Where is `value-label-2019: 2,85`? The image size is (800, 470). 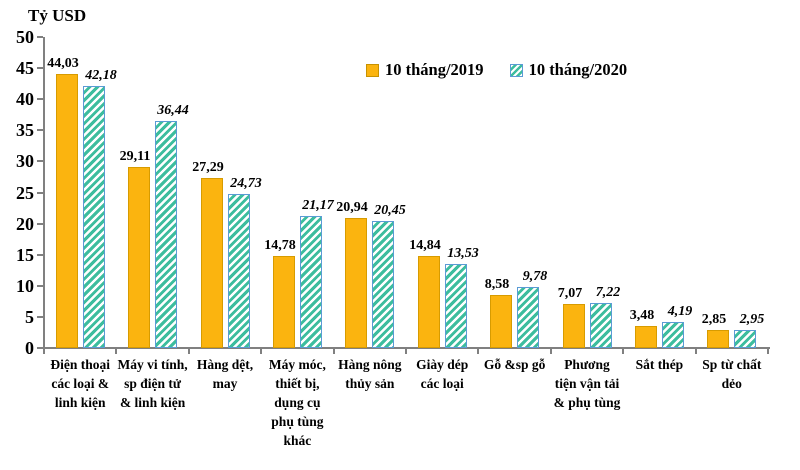 value-label-2019: 2,85 is located at coordinates (714, 319).